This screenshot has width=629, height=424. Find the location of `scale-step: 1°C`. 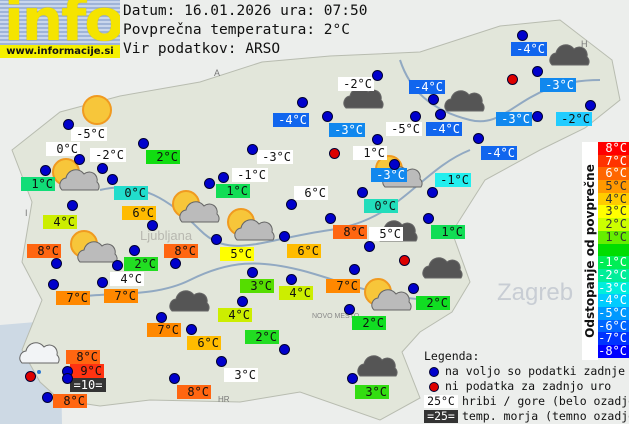

scale-step: 1°C is located at coordinates (613, 237).